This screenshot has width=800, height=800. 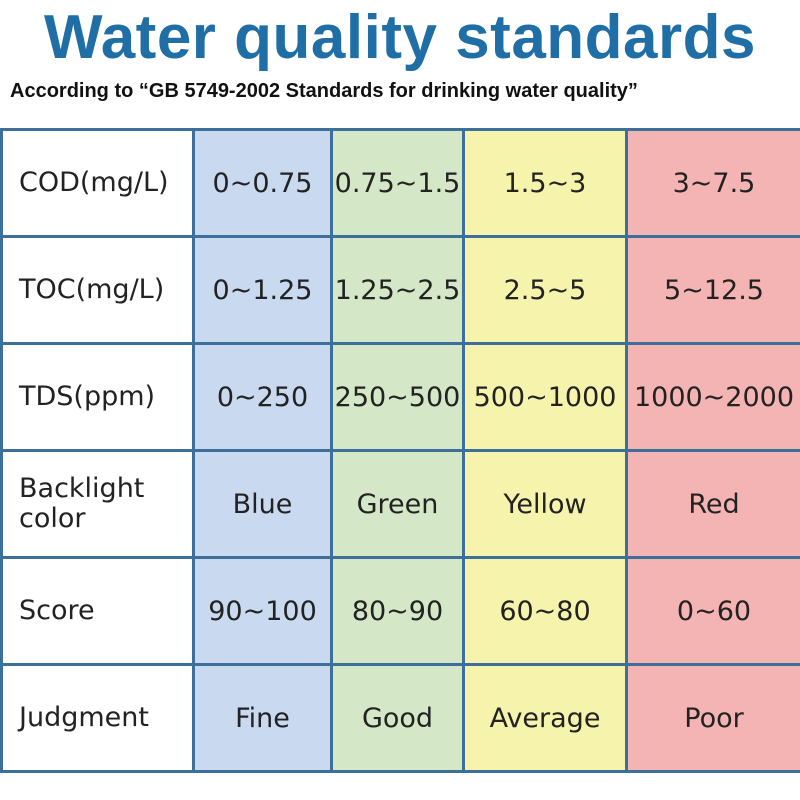 I want to click on table-row: Backlight color Blue Green Yellow Red, so click(x=400, y=504).